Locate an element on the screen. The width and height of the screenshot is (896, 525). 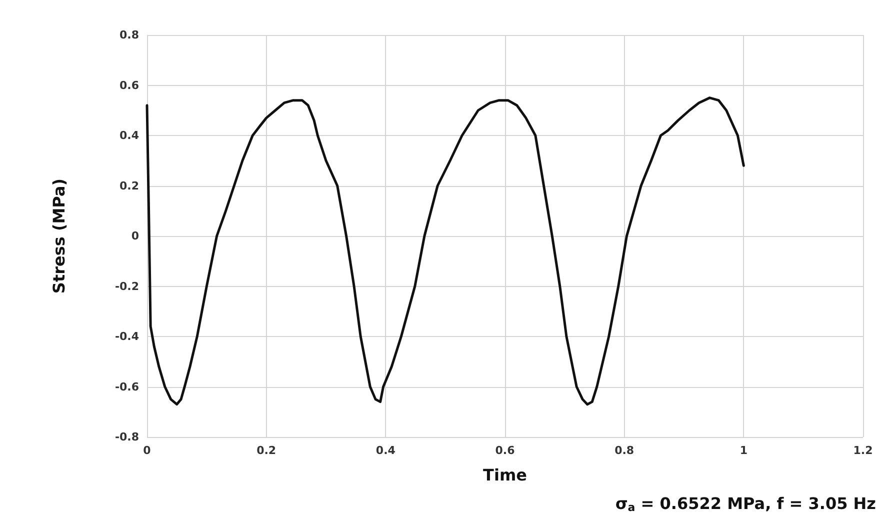
x-tick-label: 0.6 is located at coordinates (505, 450).